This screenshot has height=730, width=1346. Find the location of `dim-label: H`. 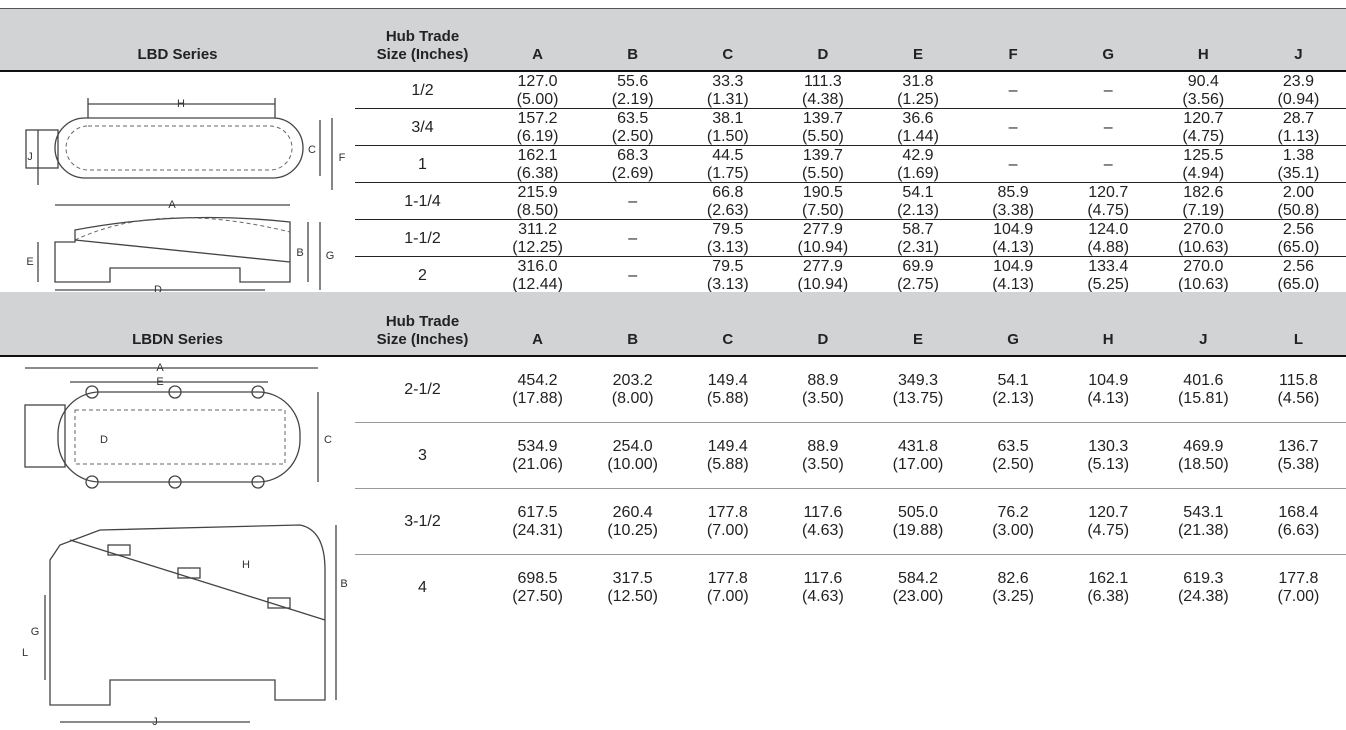

dim-label: H is located at coordinates (246, 565).